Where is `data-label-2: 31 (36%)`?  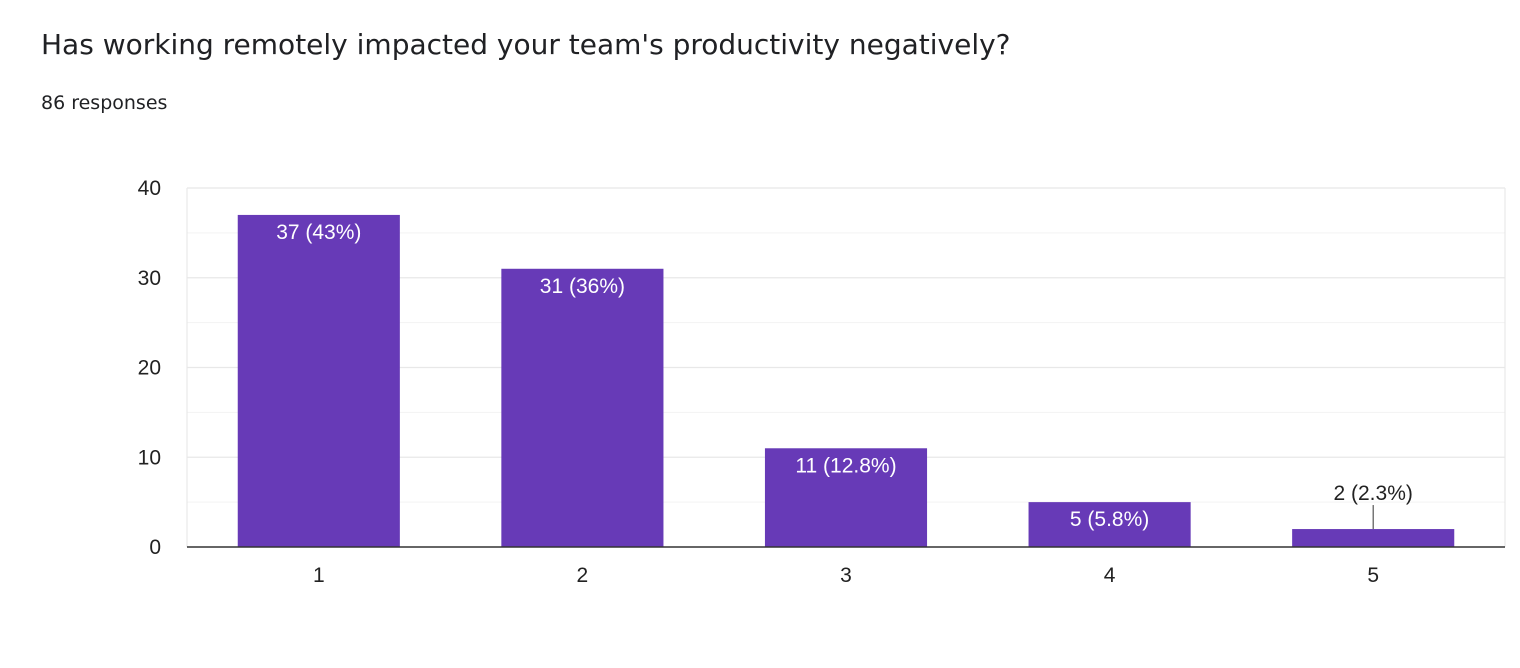
data-label-2: 31 (36%) is located at coordinates (582, 286).